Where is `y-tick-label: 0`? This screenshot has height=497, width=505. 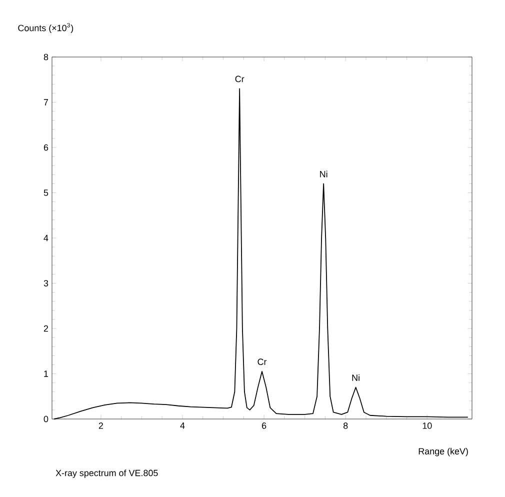
y-tick-label: 0 is located at coordinates (46, 419).